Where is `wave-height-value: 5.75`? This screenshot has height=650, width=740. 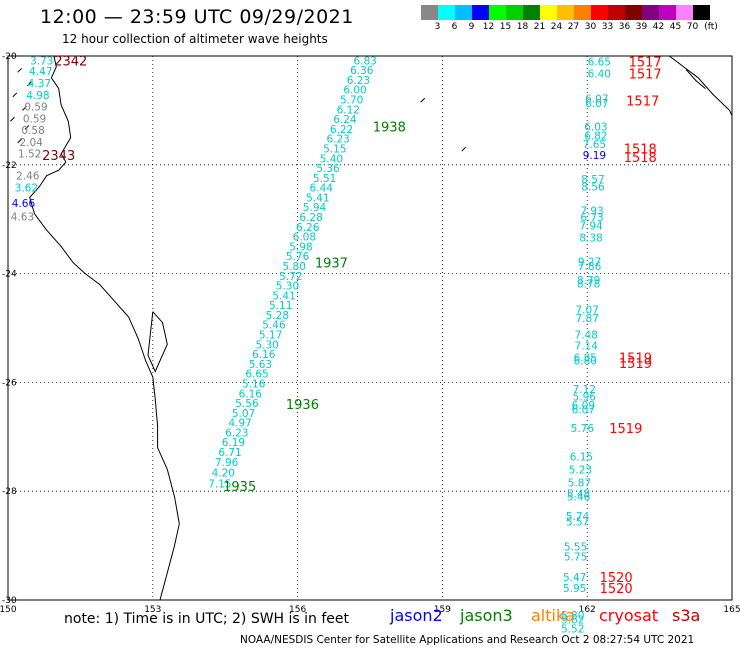
wave-height-value: 5.75 is located at coordinates (575, 557).